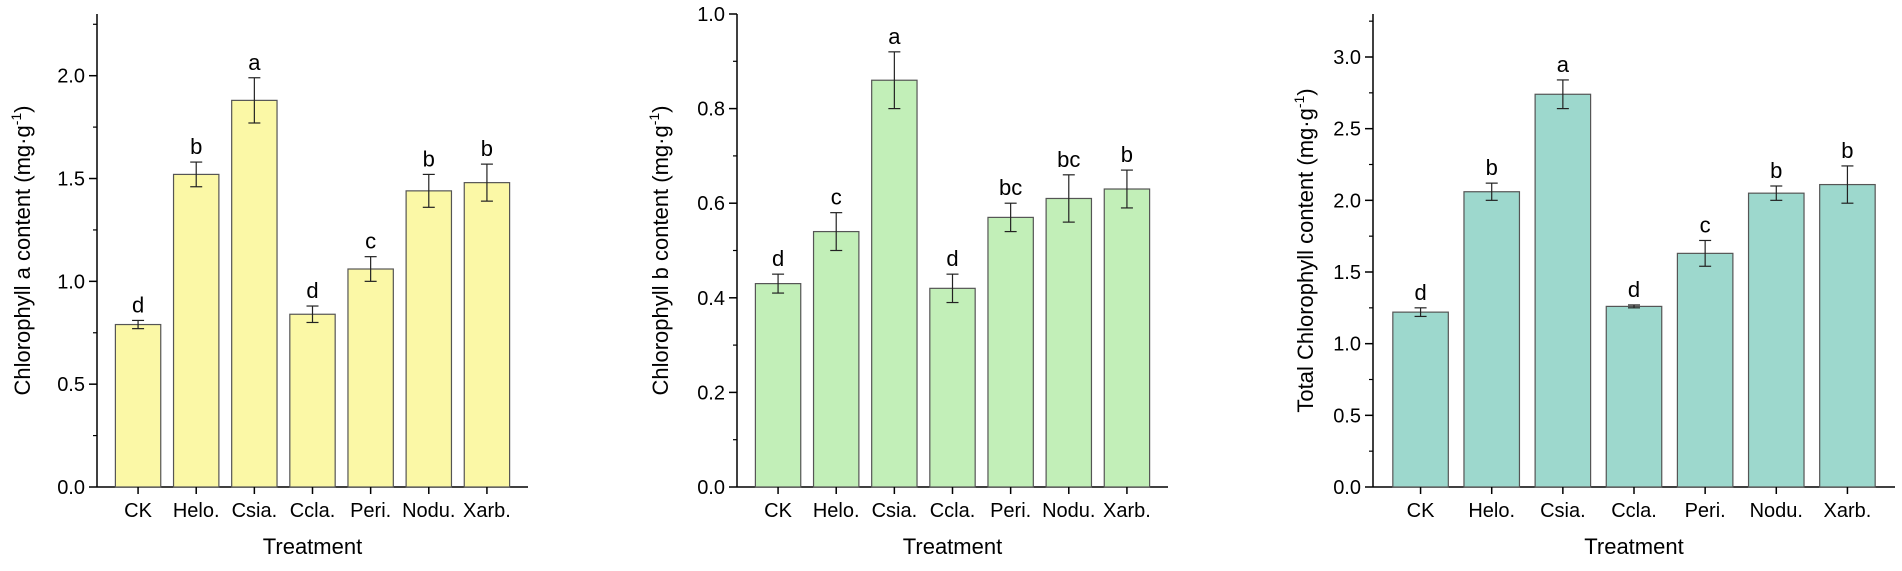 The image size is (1902, 571). Describe the element at coordinates (711, 204) in the screenshot. I see `y-tick-label: 0.6` at that location.